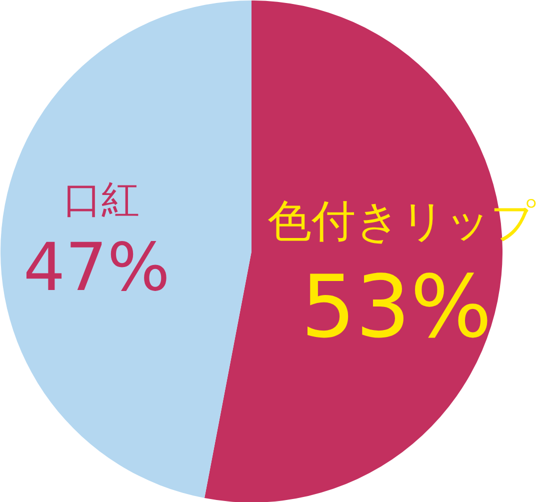 This screenshot has height=502, width=551. What do you see at coordinates (396, 308) in the screenshot?
I see `data-label: 53%` at bounding box center [396, 308].